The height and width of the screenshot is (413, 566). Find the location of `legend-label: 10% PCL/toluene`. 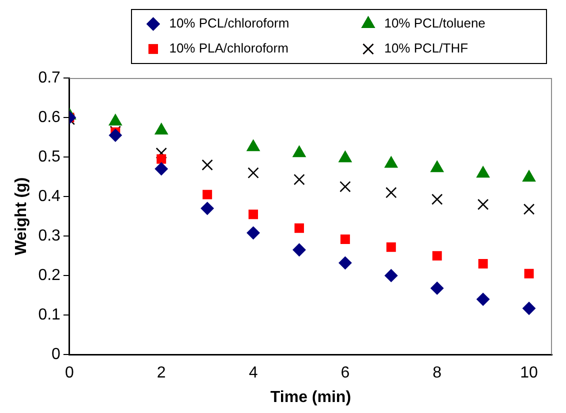

legend-label: 10% PCL/toluene is located at coordinates (435, 23).